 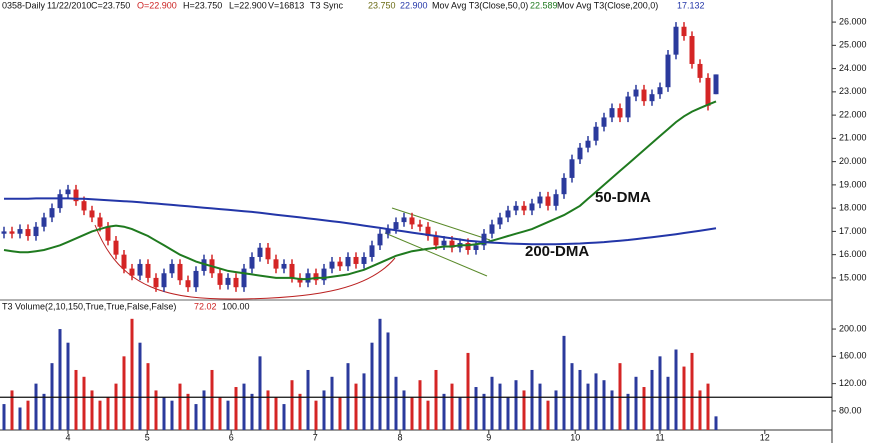 I want to click on x-tick-label: 6, so click(x=231, y=437).